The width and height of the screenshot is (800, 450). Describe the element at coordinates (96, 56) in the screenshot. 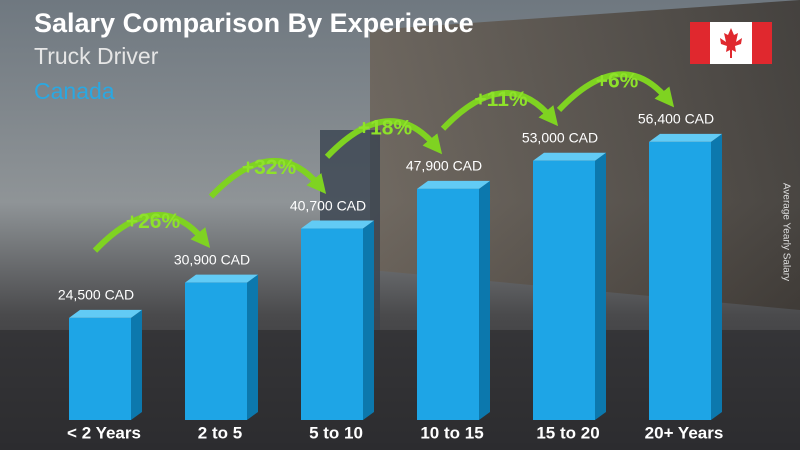

I see `chart-subtitle: Truck Driver` at that location.